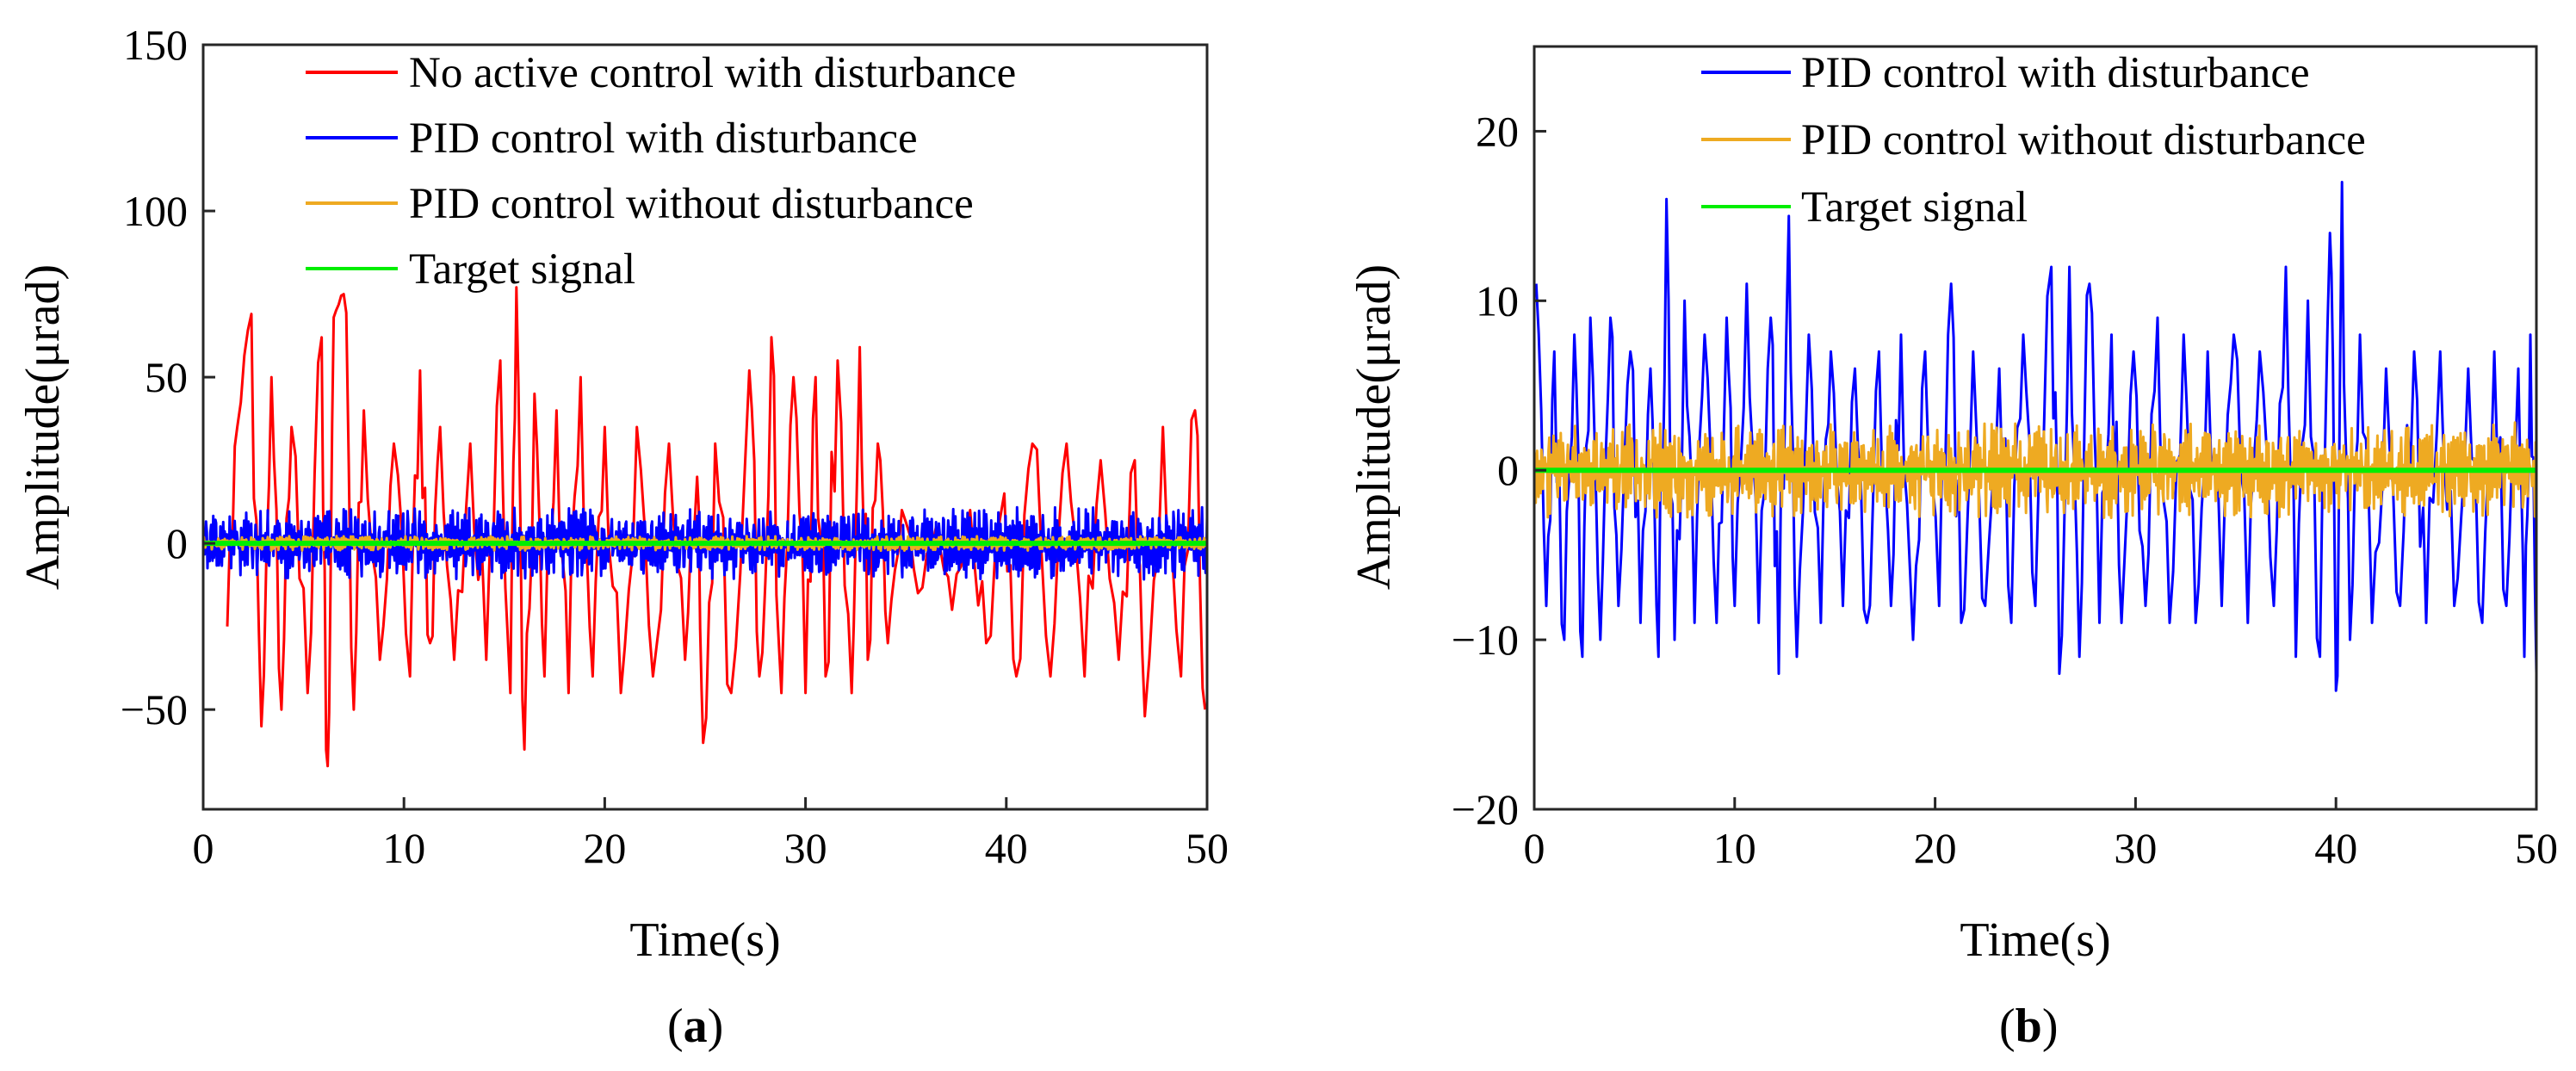 Image resolution: width=2576 pixels, height=1071 pixels. I want to click on panel-caption-b: (b), so click(2029, 1026).